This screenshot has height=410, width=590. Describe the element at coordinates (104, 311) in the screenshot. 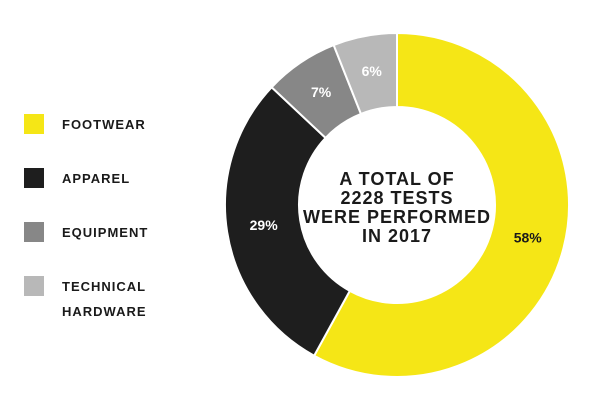

I see `legend-label-technical-hardware-line-2: HARDWARE` at that location.